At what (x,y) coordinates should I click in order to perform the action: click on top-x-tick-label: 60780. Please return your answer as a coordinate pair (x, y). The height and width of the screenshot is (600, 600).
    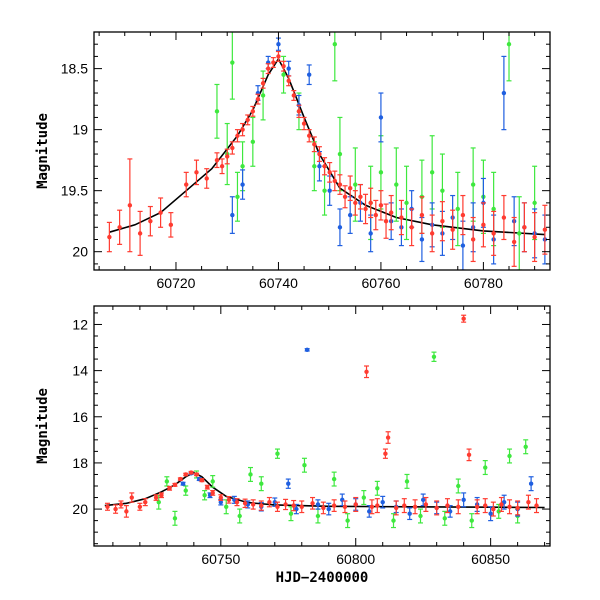
    Looking at the image, I should click on (483, 283).